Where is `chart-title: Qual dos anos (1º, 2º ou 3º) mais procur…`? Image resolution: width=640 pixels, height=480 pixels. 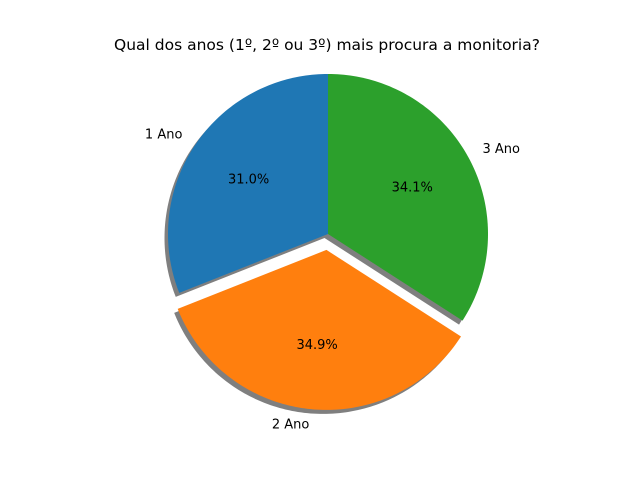 chart-title: Qual dos anos (1º, 2º ou 3º) mais procur… is located at coordinates (327, 45).